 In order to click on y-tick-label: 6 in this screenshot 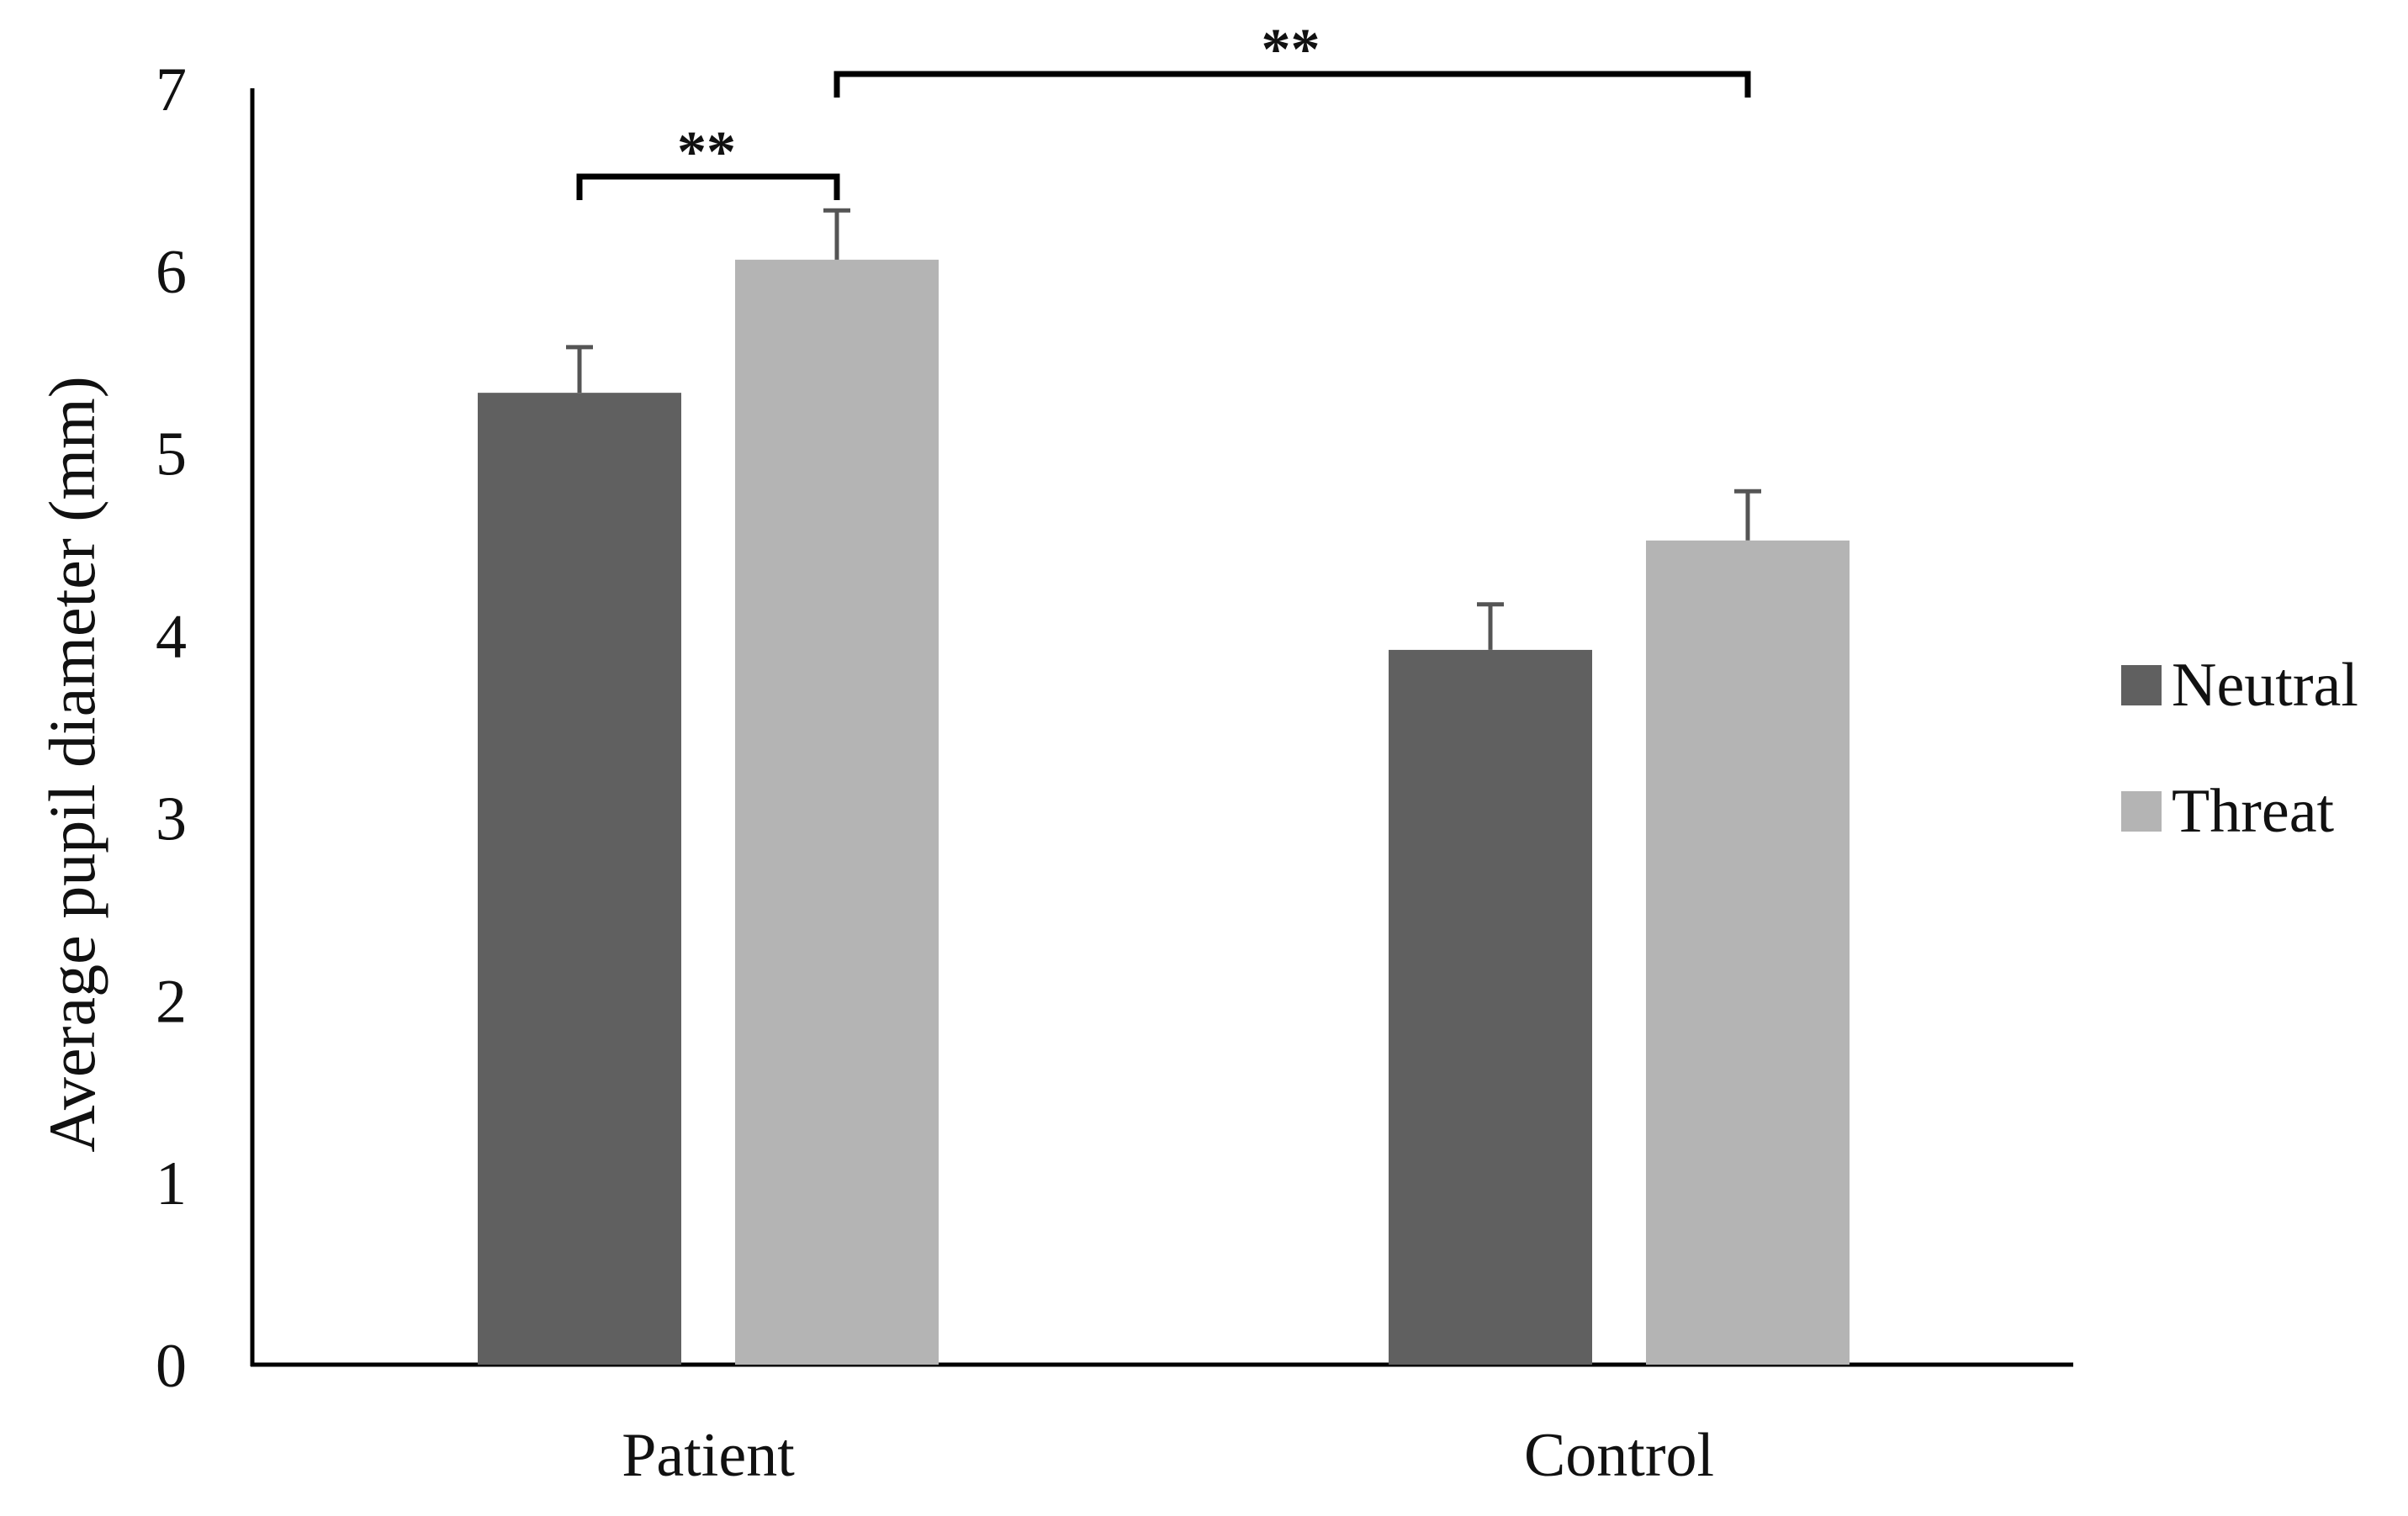, I will do `click(171, 272)`.